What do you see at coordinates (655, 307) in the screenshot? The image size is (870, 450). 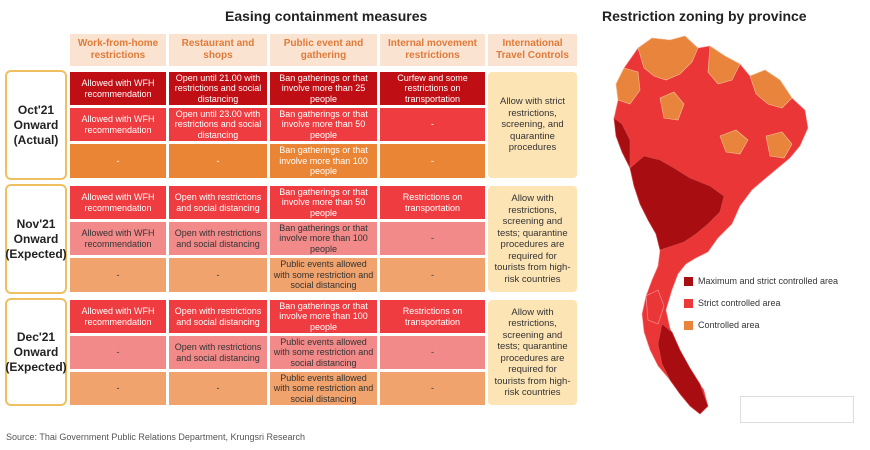 I see `map-strict-south` at bounding box center [655, 307].